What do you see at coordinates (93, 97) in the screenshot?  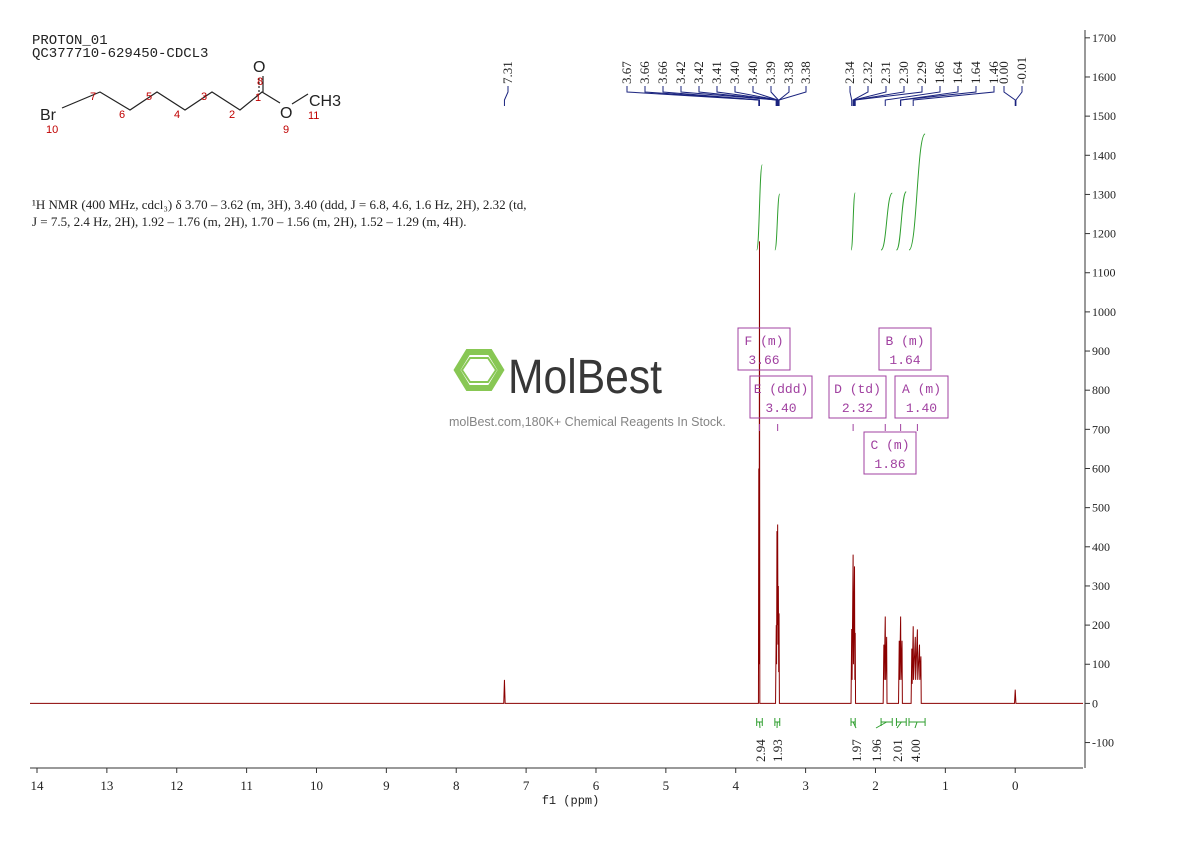 I see `atom-number: 7` at bounding box center [93, 97].